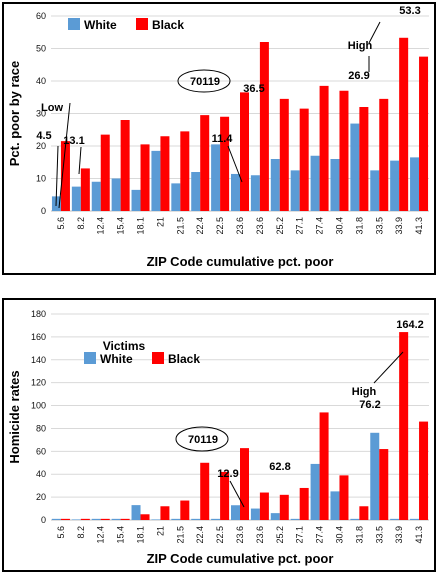  What do you see at coordinates (125, 519) in the screenshot?
I see `bar-black-15.4` at bounding box center [125, 519].